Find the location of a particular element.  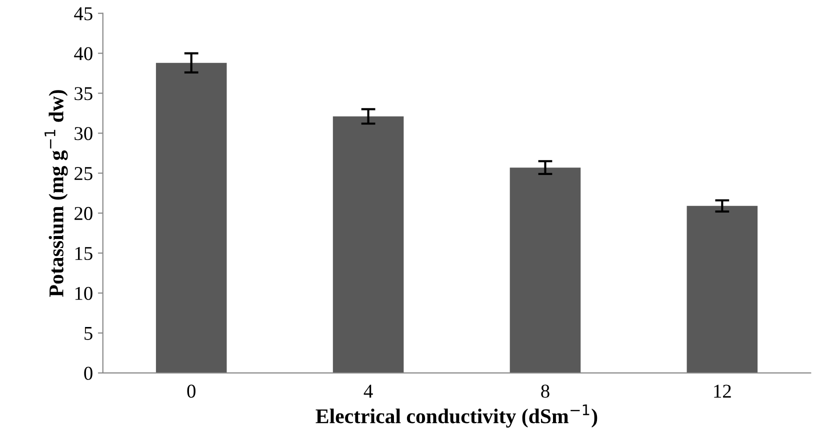

y-tick-label: 40 is located at coordinates (83, 53).